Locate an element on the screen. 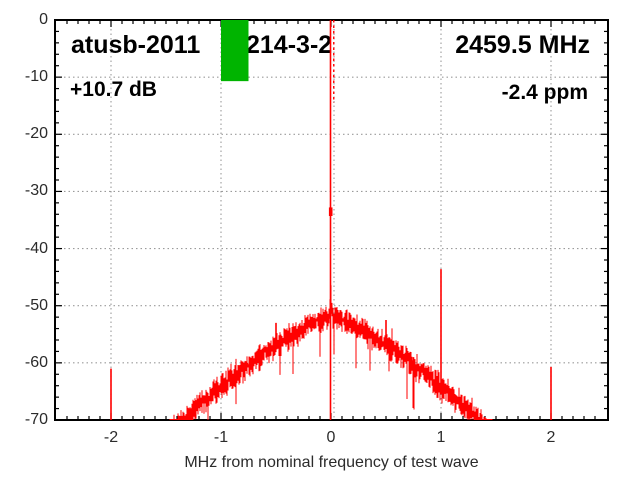  level-label: +10.7 dB is located at coordinates (113, 89).